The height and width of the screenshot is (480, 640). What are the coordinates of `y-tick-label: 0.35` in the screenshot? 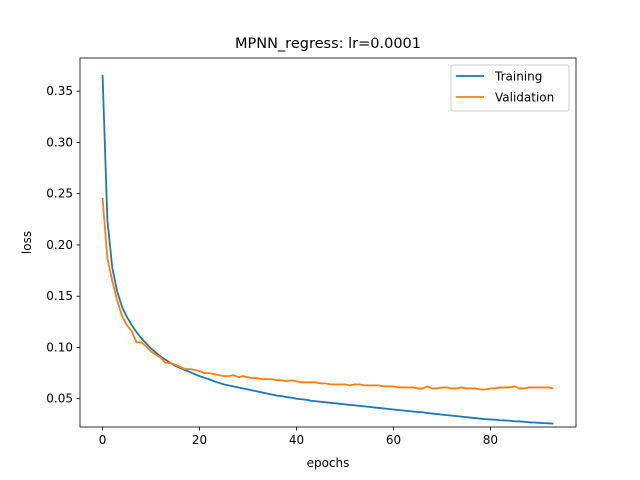 It's located at (59, 91).